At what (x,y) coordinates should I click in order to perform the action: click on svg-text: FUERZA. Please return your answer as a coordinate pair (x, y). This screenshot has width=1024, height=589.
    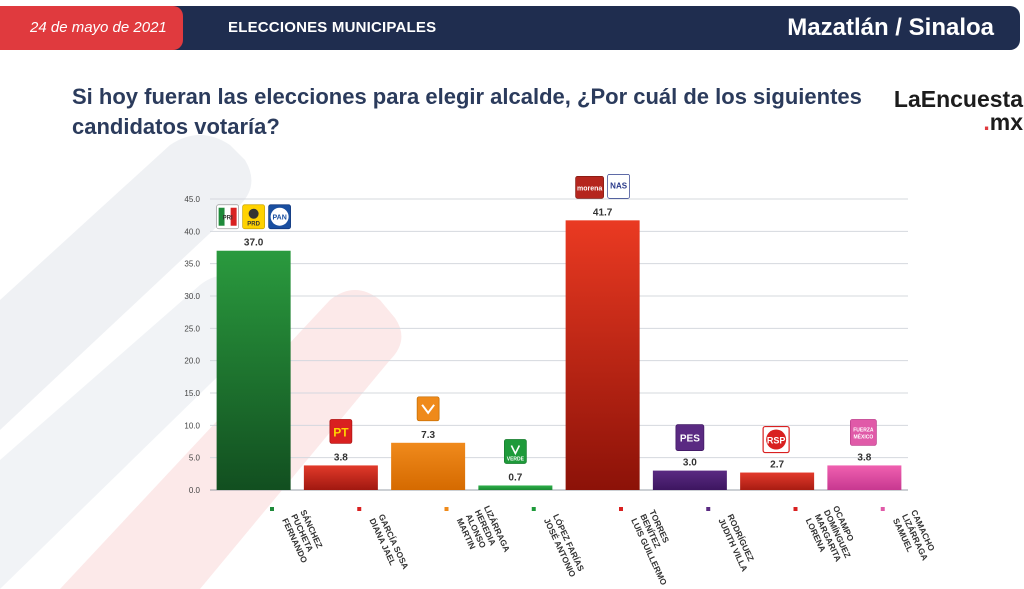
    Looking at the image, I should click on (863, 430).